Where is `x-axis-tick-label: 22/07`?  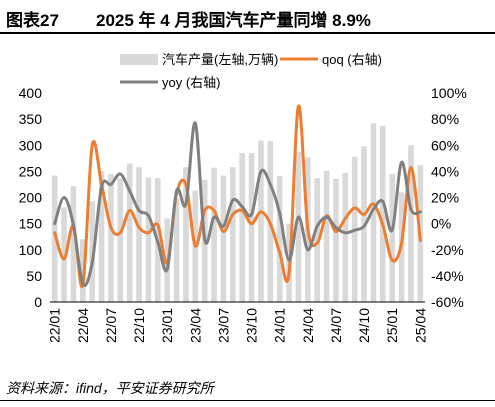
x-axis-tick-label: 22/07 is located at coordinates (111, 325).